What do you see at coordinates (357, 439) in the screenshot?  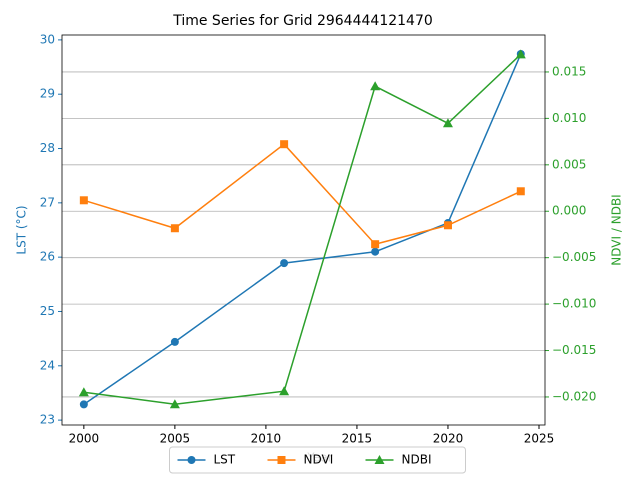 I see `x-tick-label: 2015` at bounding box center [357, 439].